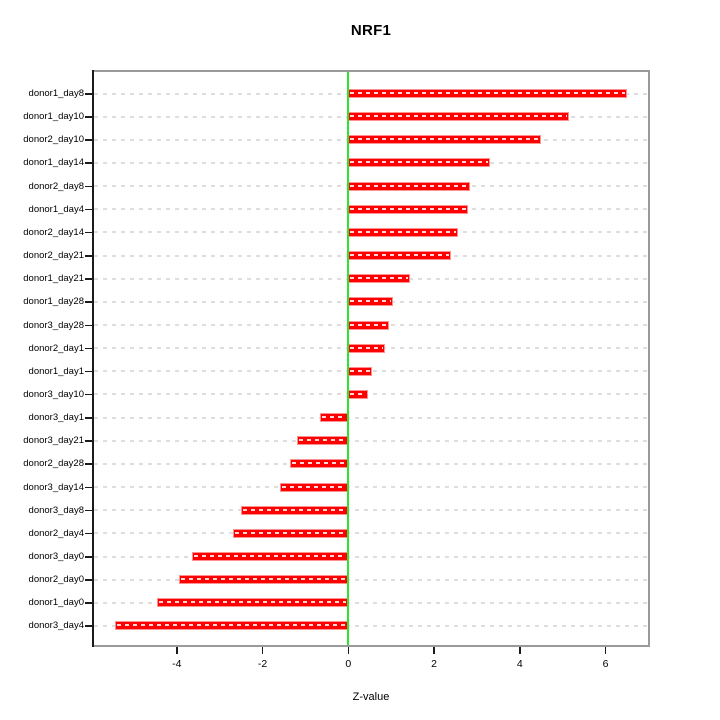 The image size is (720, 720). What do you see at coordinates (56, 533) in the screenshot?
I see `y-axis-label: donor2_day4` at bounding box center [56, 533].